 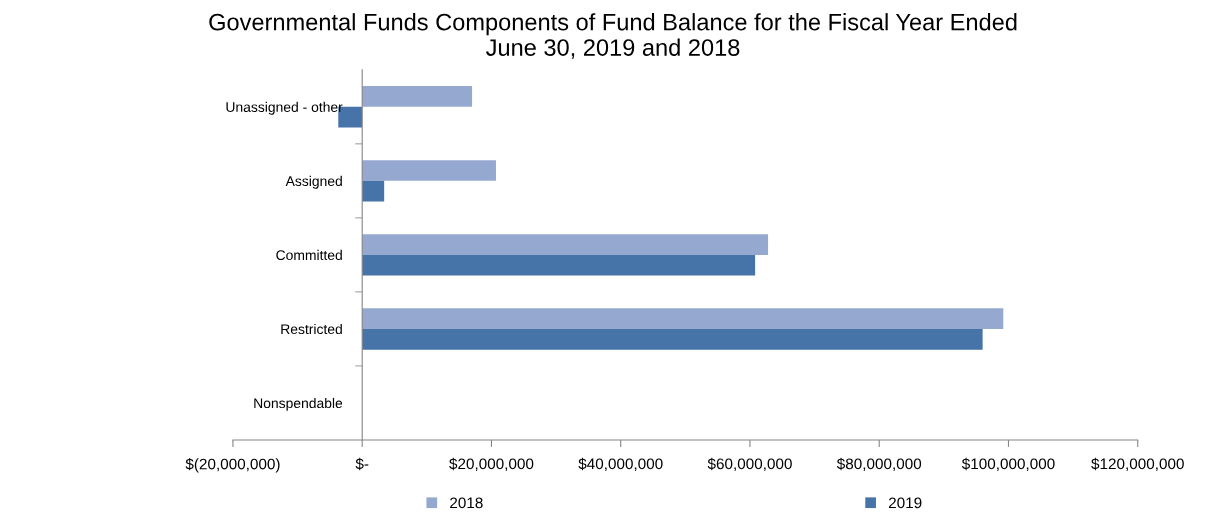 I want to click on x-tick-label: $120,000,000, so click(x=1137, y=464).